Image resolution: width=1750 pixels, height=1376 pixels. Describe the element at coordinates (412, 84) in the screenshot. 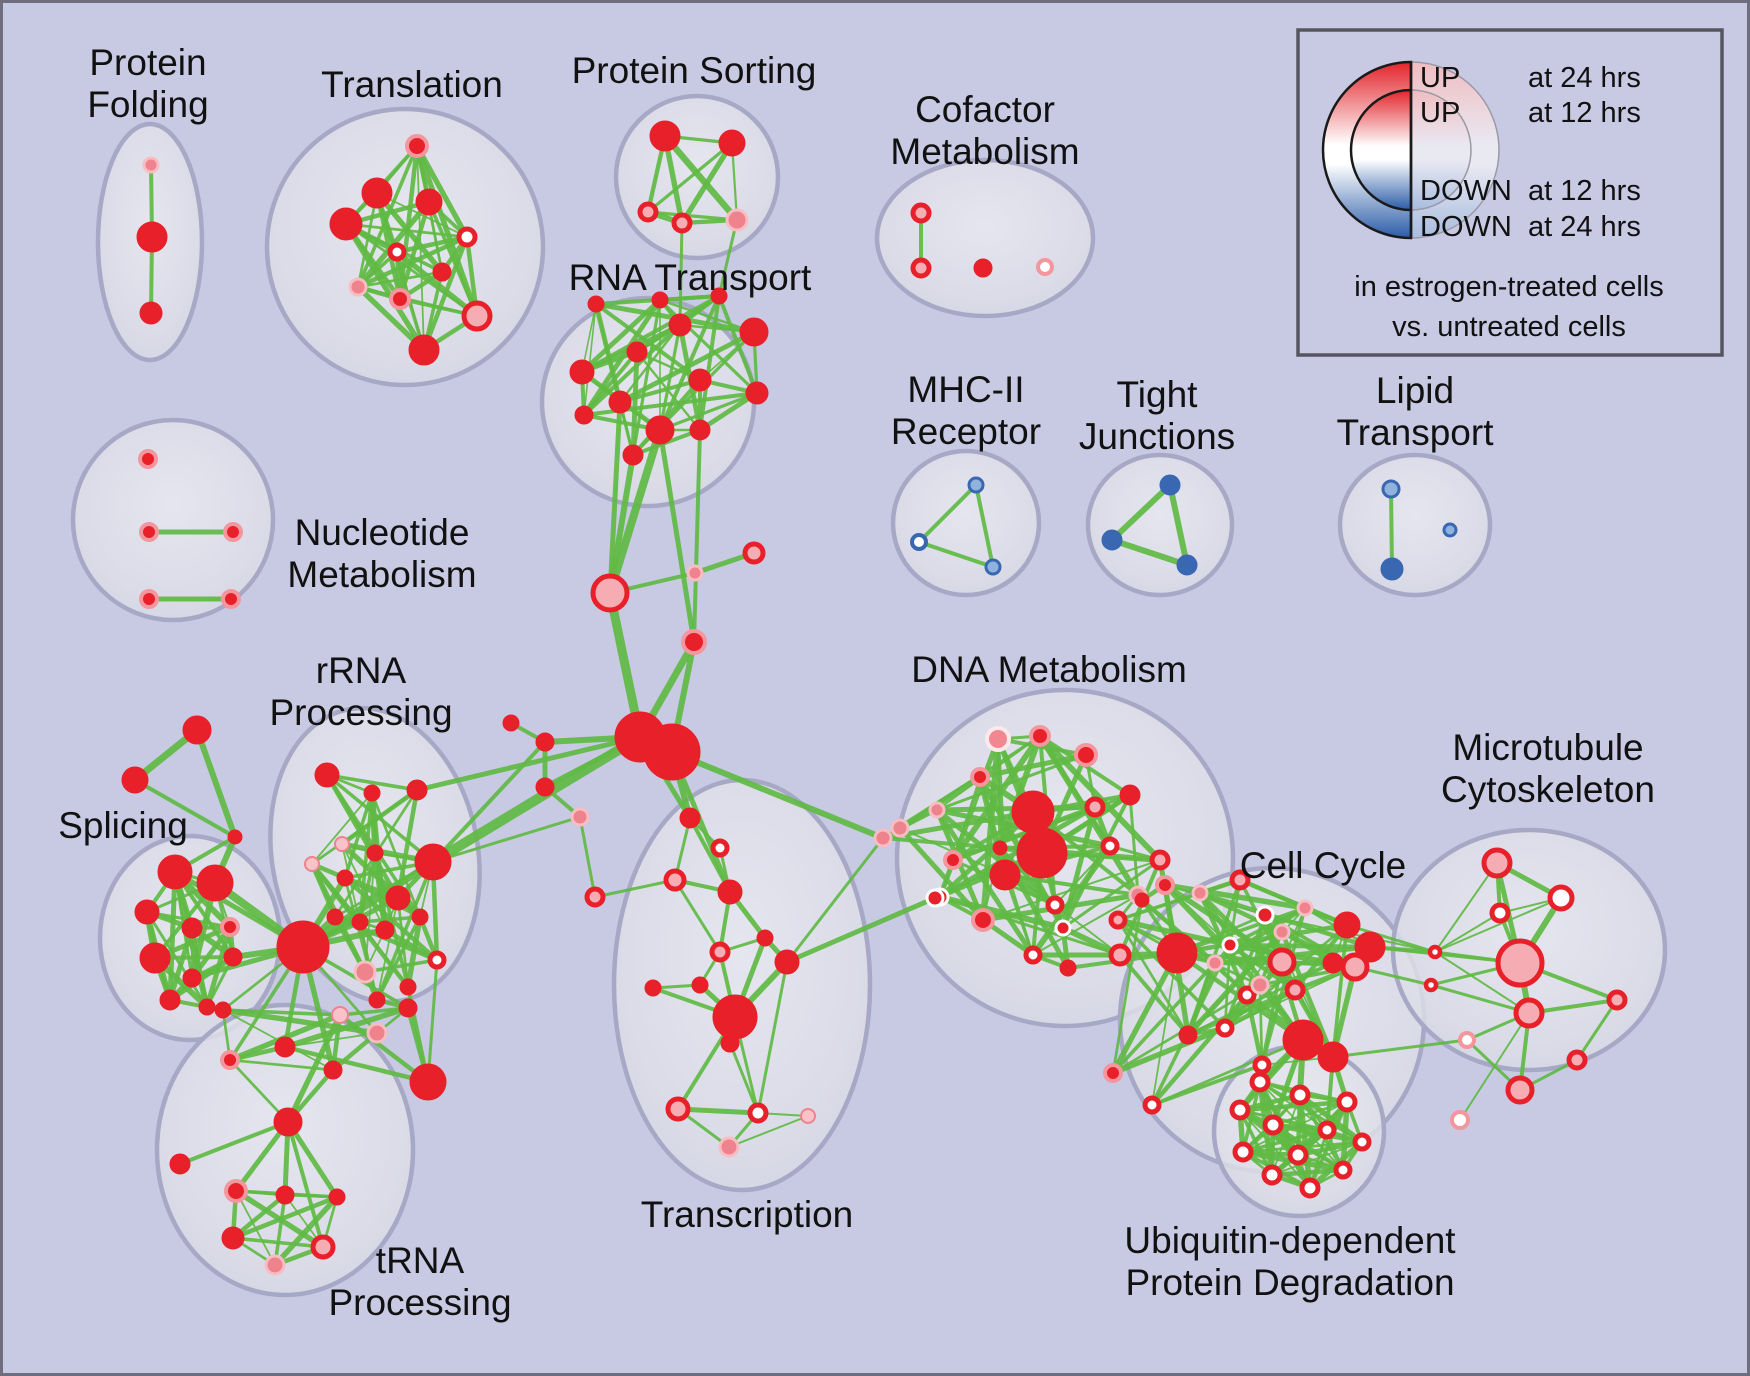

I see `cluster-label-translation: Translation` at that location.